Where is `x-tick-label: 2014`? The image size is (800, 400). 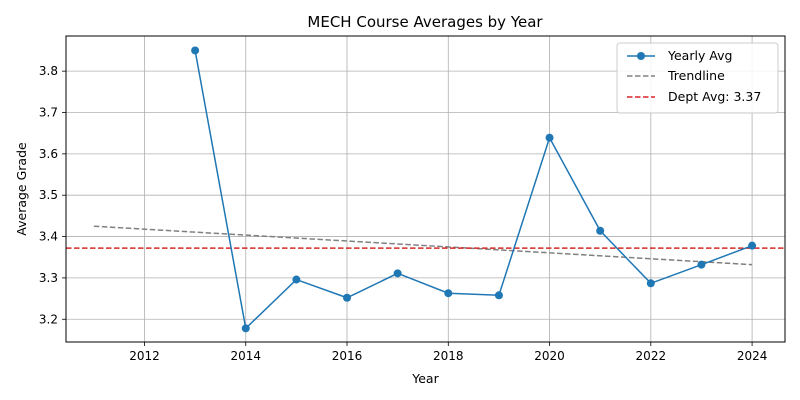
x-tick-label: 2014 is located at coordinates (245, 356).